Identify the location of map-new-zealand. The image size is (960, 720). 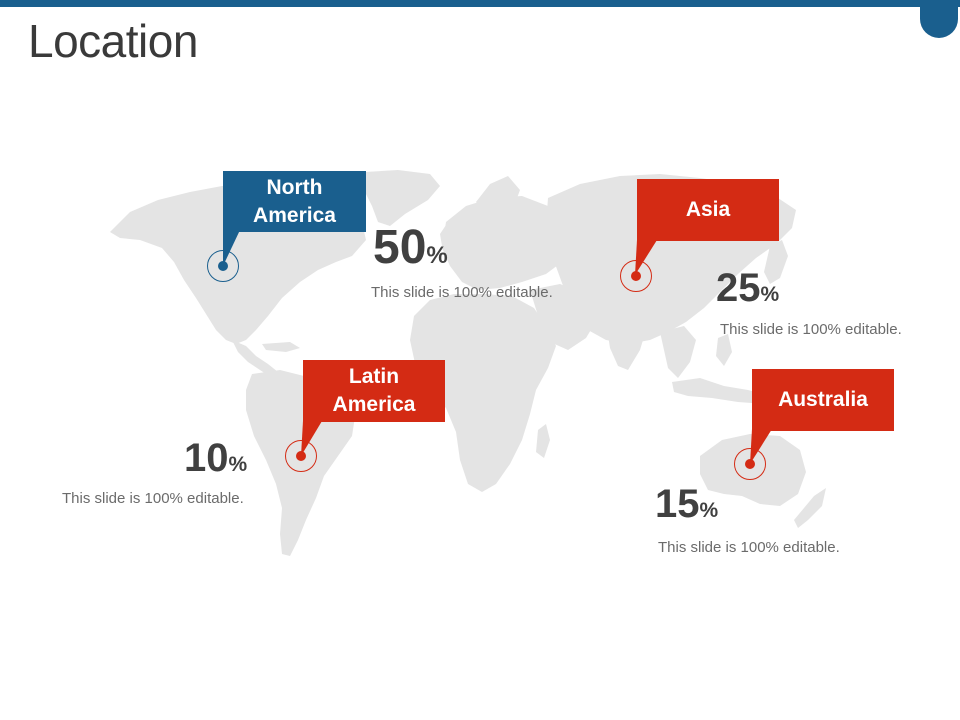
(810, 508).